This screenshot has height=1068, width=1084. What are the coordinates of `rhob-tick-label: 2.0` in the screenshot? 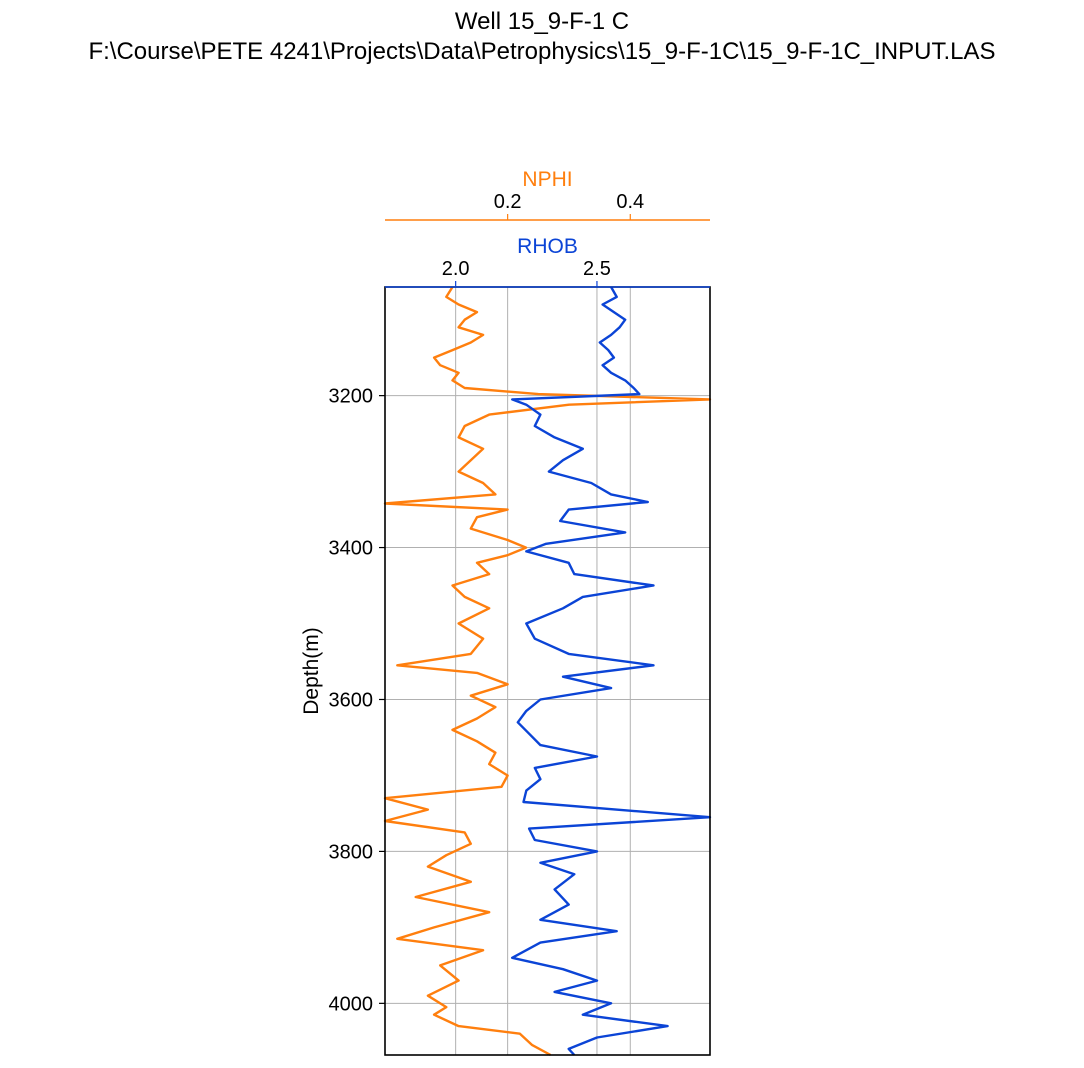 It's located at (456, 269).